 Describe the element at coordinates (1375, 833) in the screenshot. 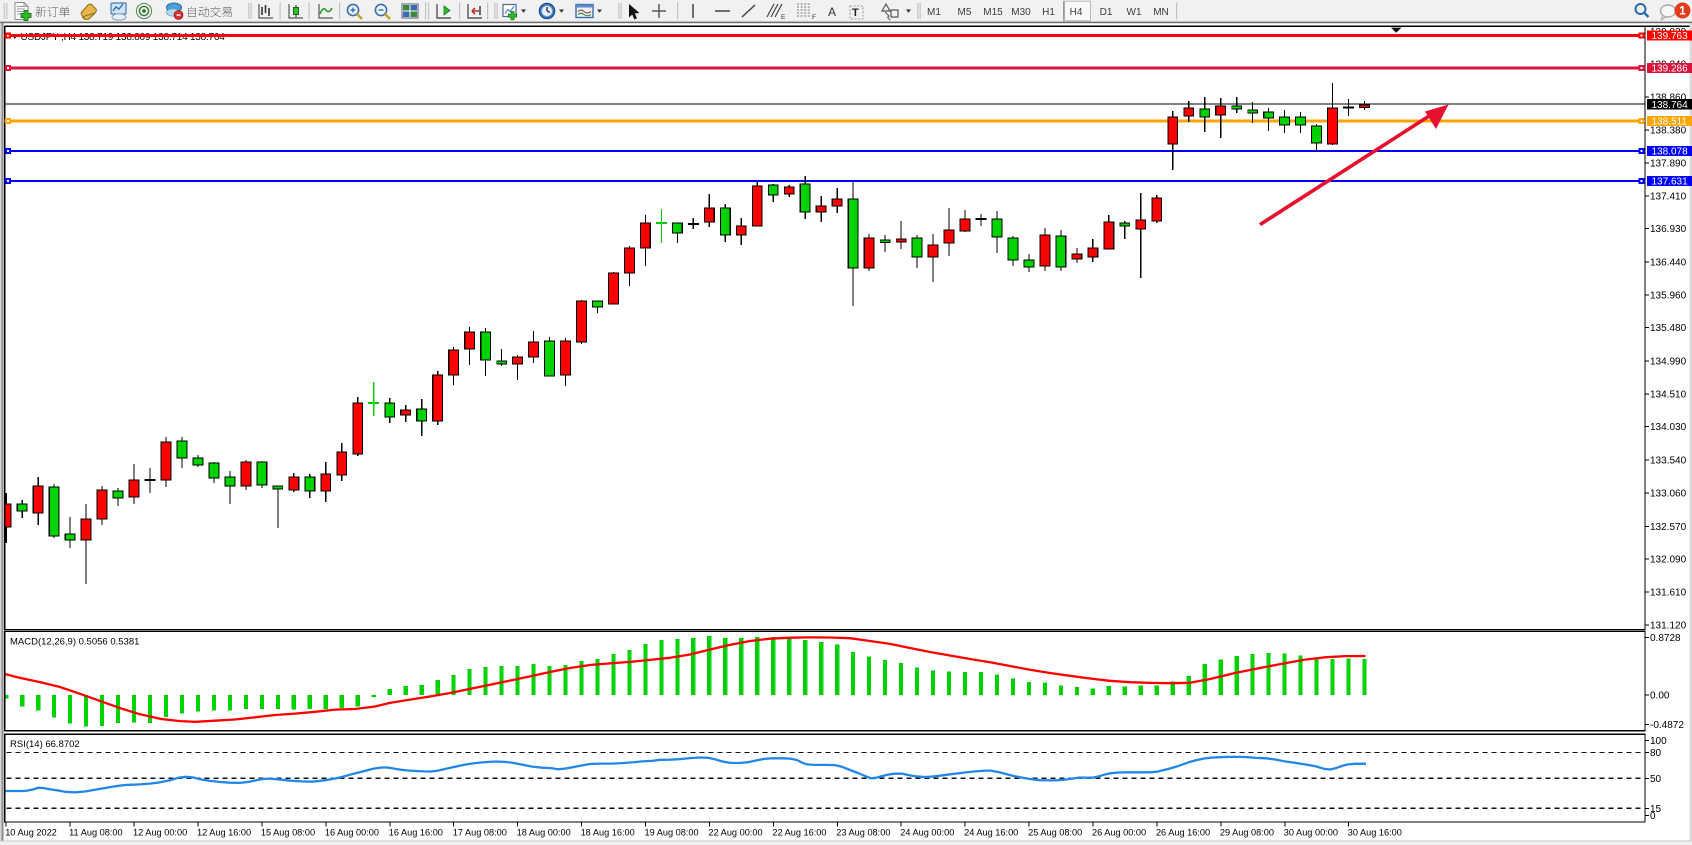

I see `svg-text: 30 Aug 16:00` at that location.